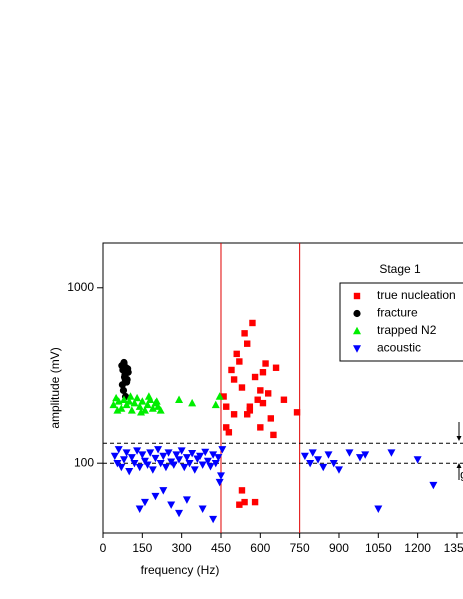 The image size is (463, 599). Describe the element at coordinates (397, 313) in the screenshot. I see `legend-label: fracture` at that location.